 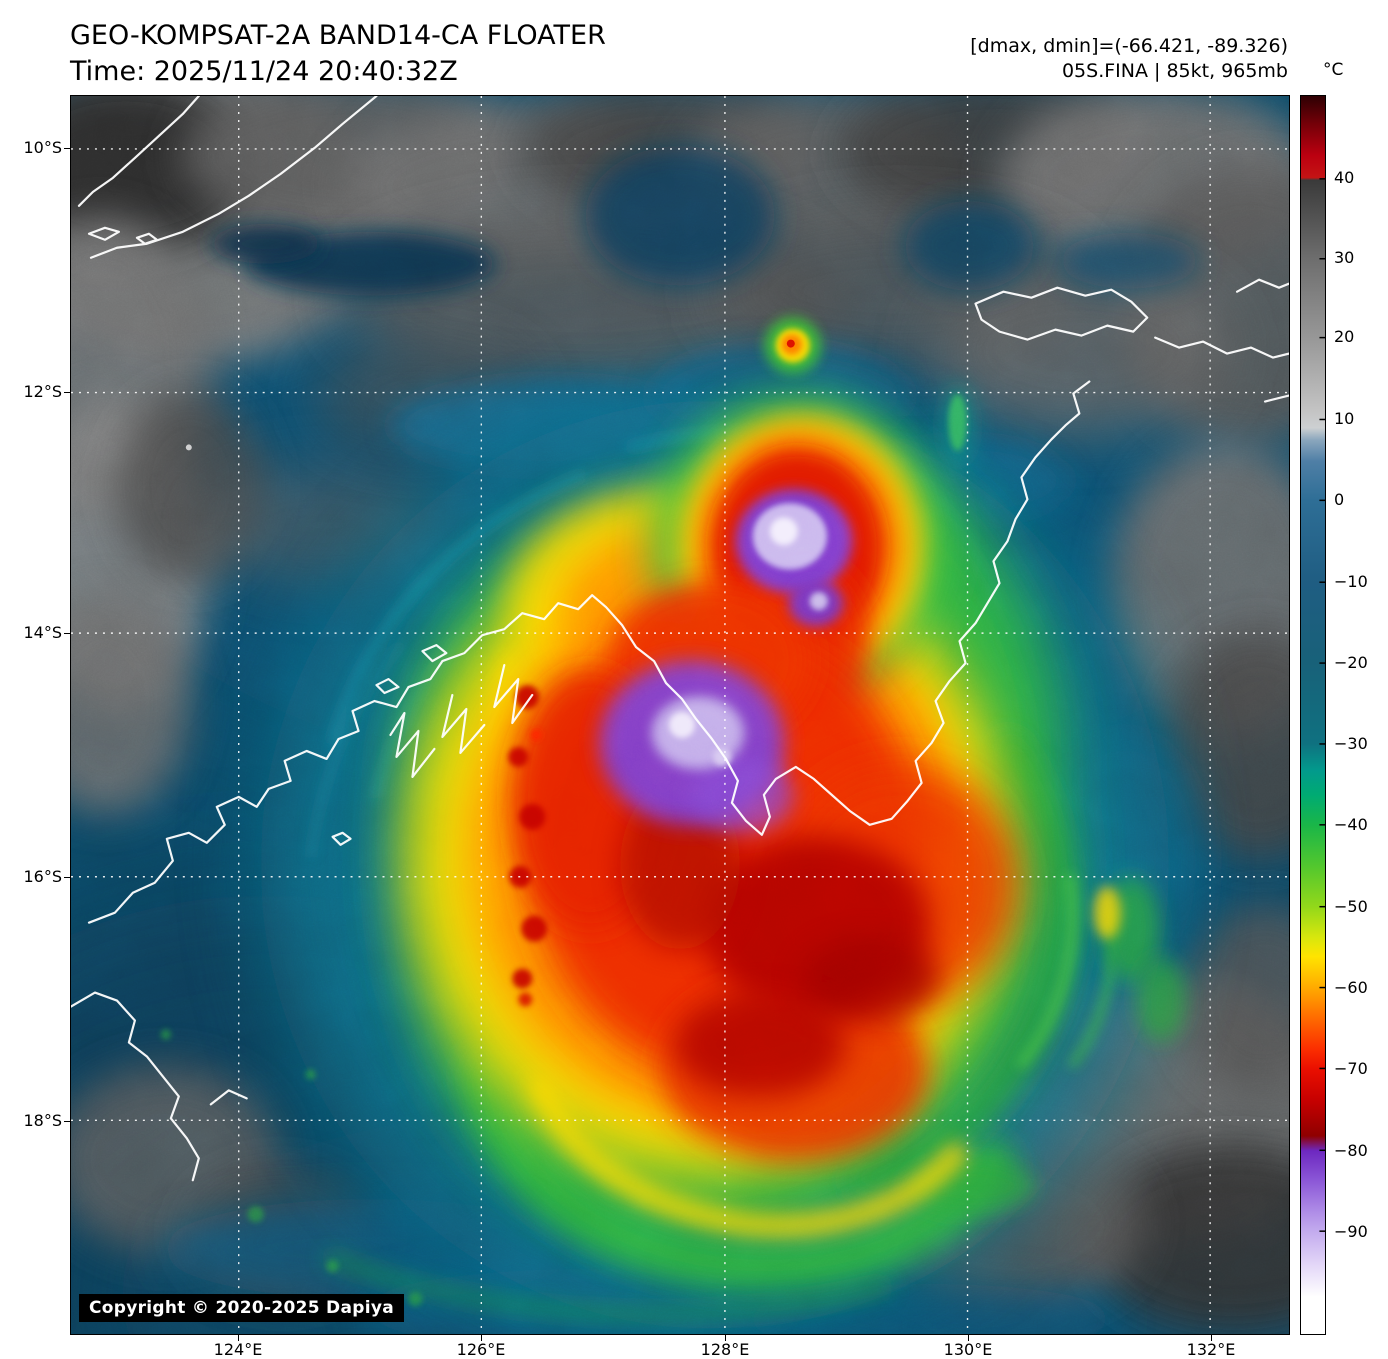 I want to click on colorbar-tick-label: −60, so click(x=1351, y=987).